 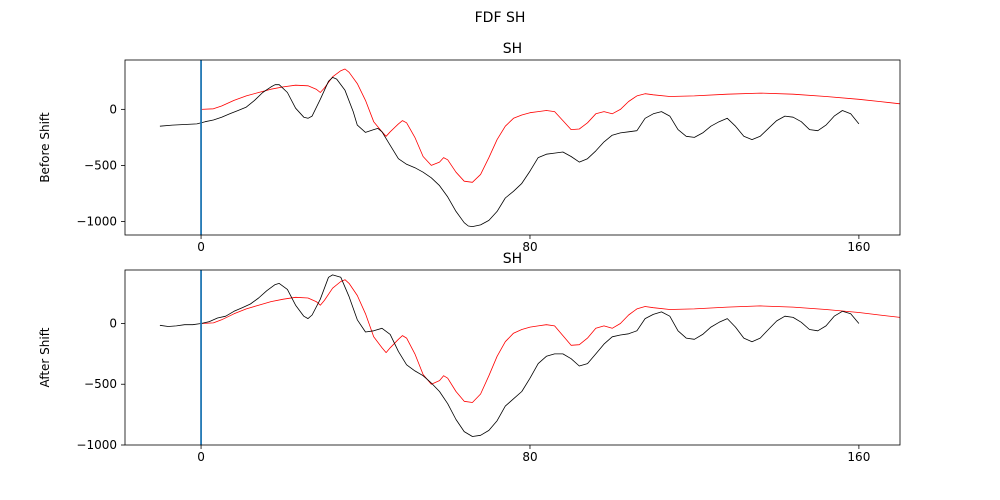 What do you see at coordinates (45, 147) in the screenshot?
I see `y-axis-label: Before Shift` at bounding box center [45, 147].